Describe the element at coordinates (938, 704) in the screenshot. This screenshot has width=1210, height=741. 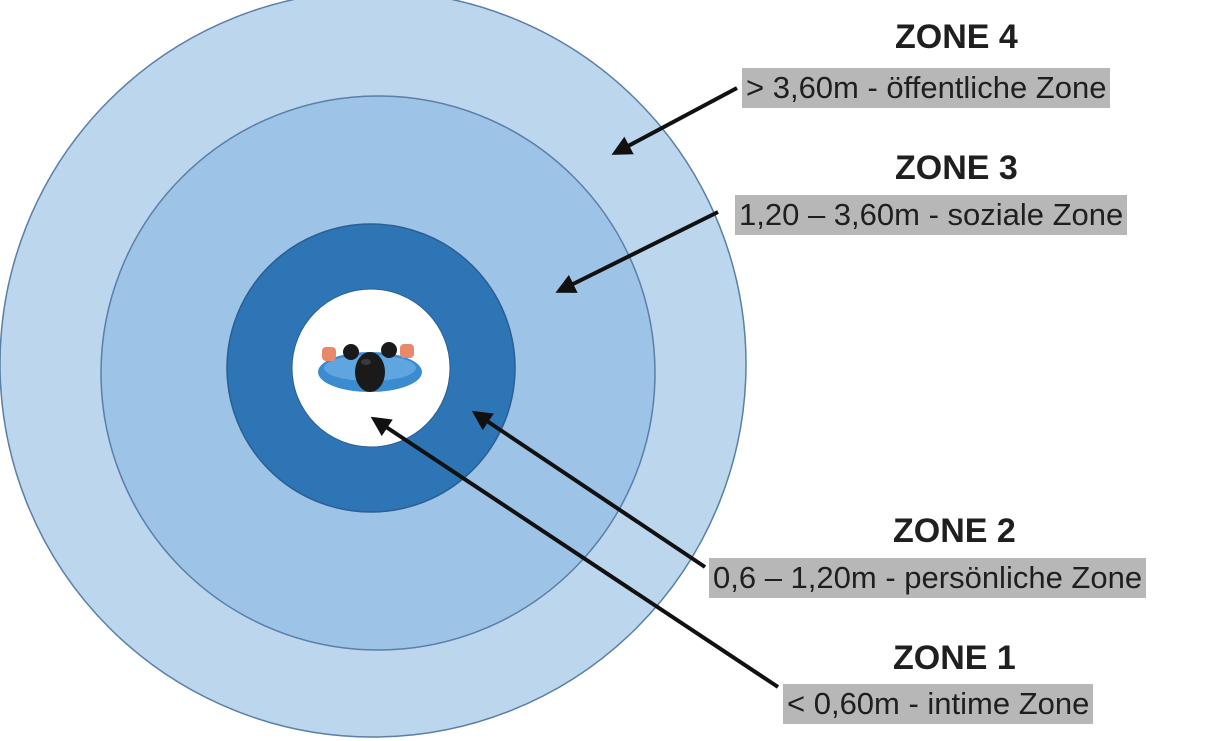
I see `zone1-description: < 0,60m - intime Zone` at that location.